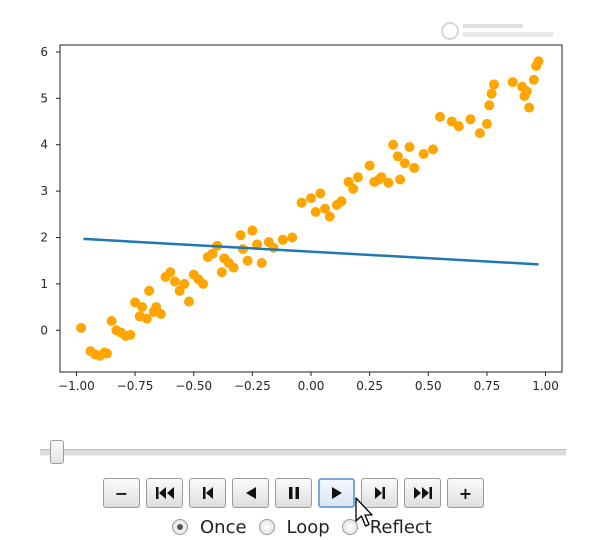  I want to click on play-reverse-button, so click(250, 493).